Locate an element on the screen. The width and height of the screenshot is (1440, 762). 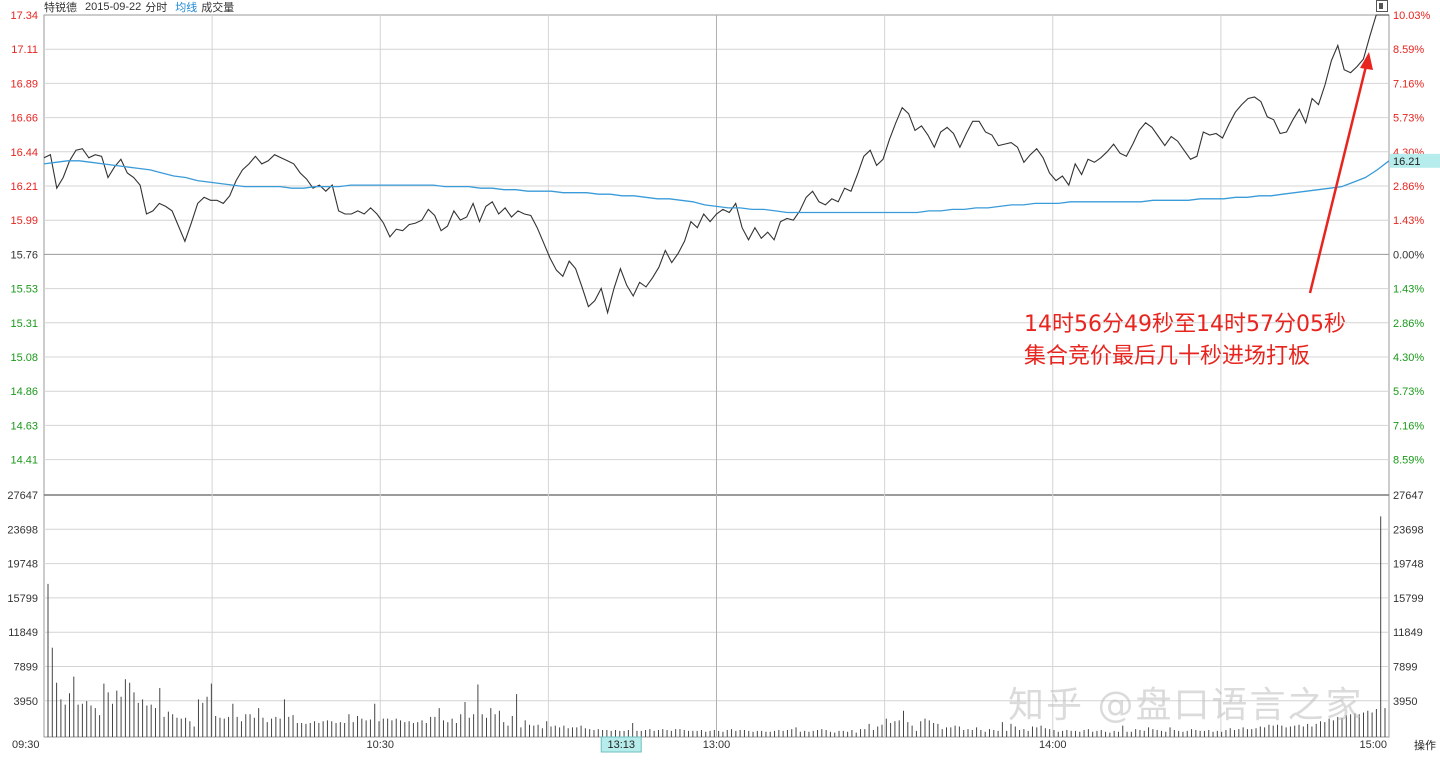
chart-kind: 分时 is located at coordinates (156, 8).